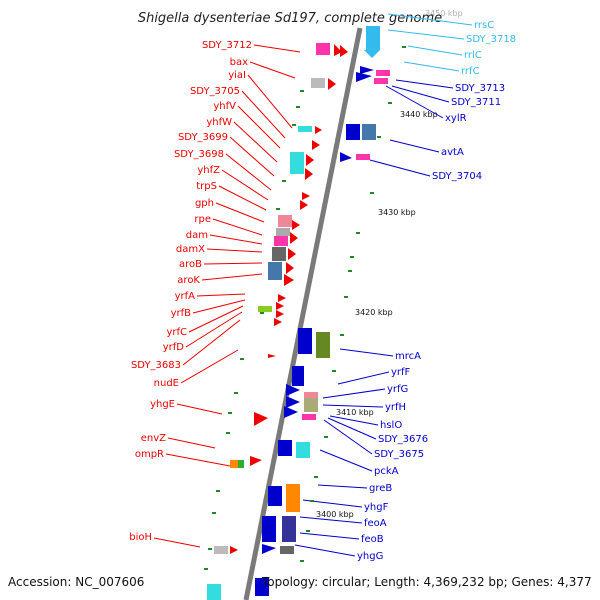 The width and height of the screenshot is (600, 600). I want to click on gene-label: aroB, so click(190, 264).